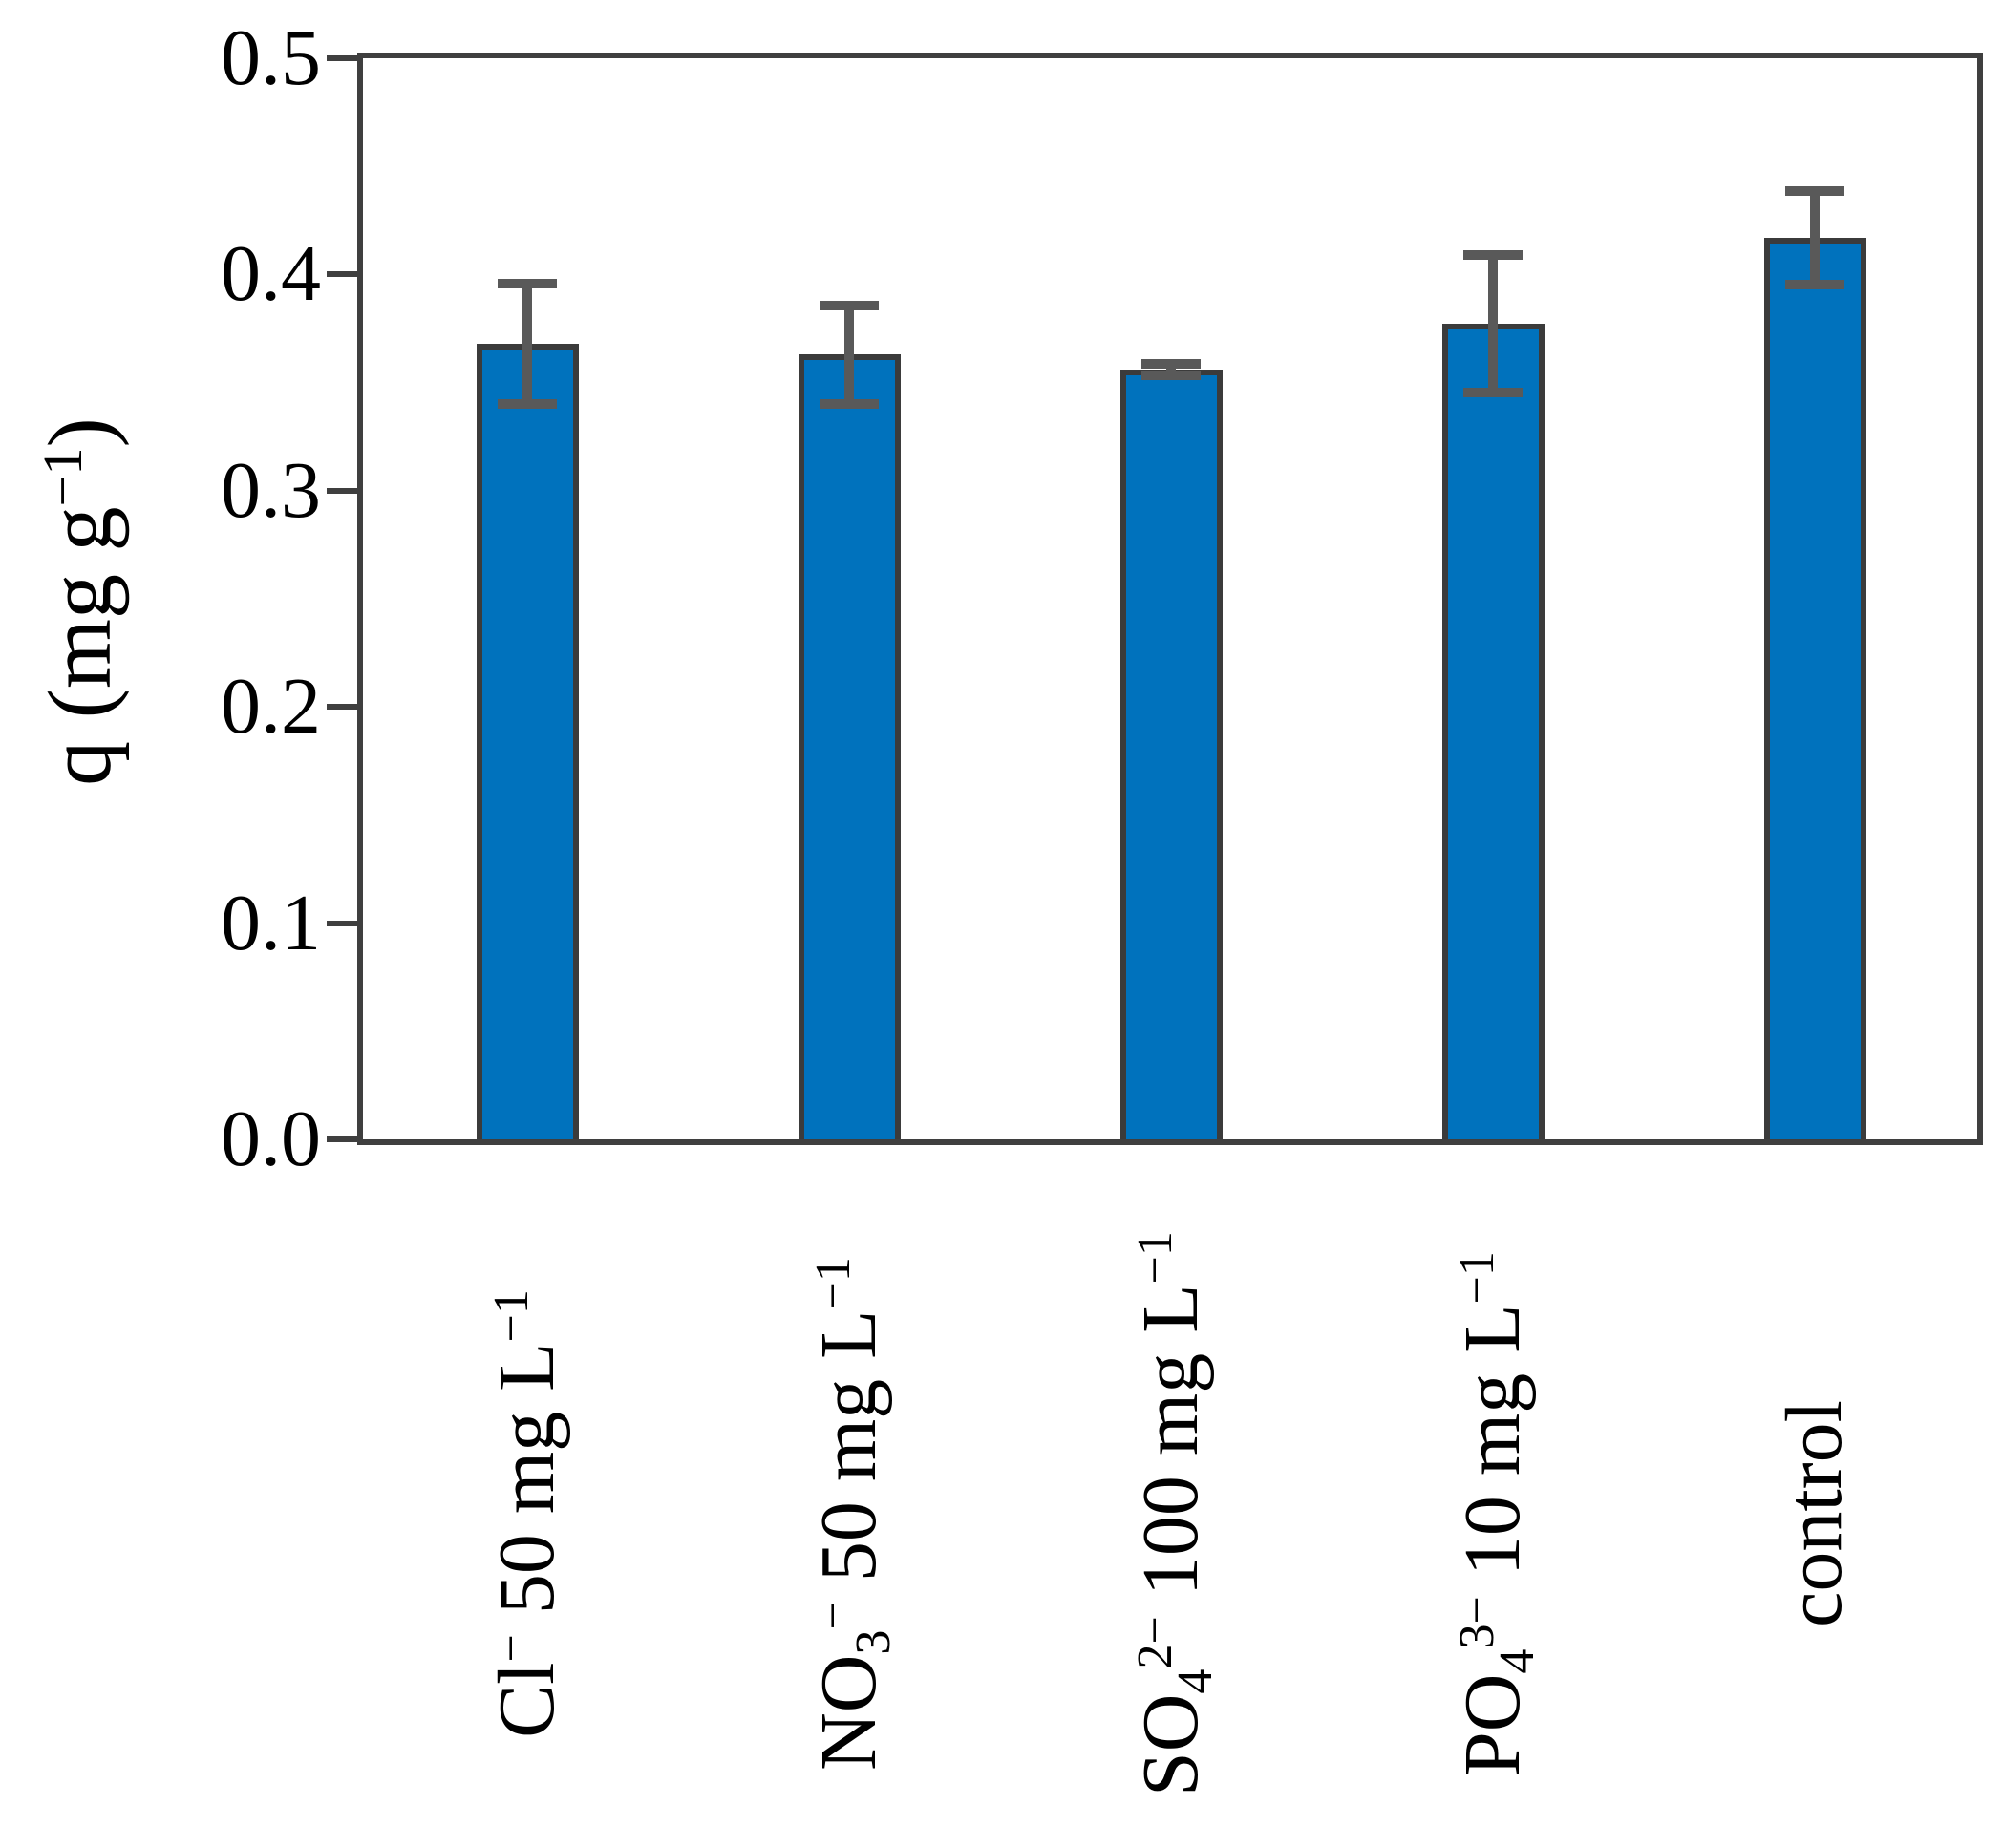  Describe the element at coordinates (1814, 1513) in the screenshot. I see `x-category-label: control` at that location.